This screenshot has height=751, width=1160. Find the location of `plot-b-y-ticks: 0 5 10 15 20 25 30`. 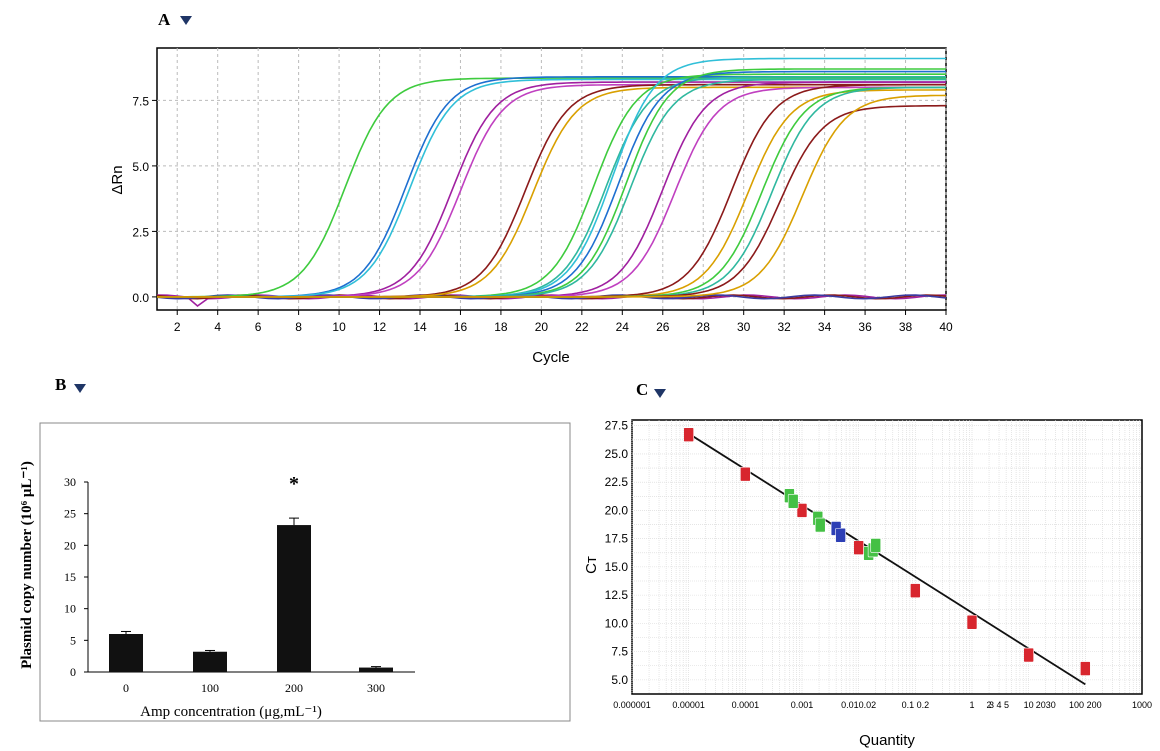

plot-b-y-ticks: 0 5 10 15 20 25 30 is located at coordinates (76, 577).